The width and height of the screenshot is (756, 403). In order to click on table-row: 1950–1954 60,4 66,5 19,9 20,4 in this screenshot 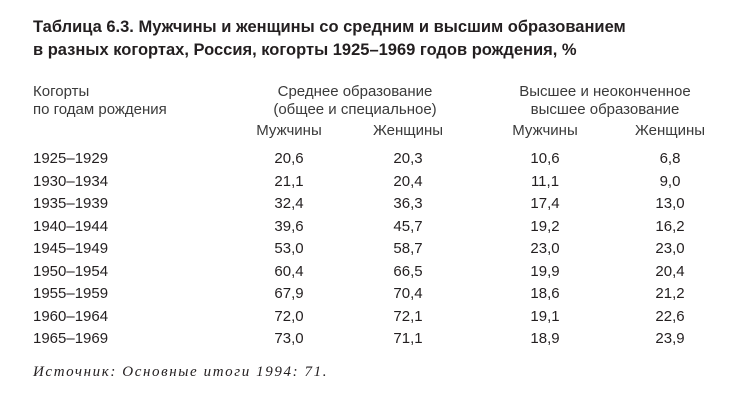, I will do `click(378, 272)`.